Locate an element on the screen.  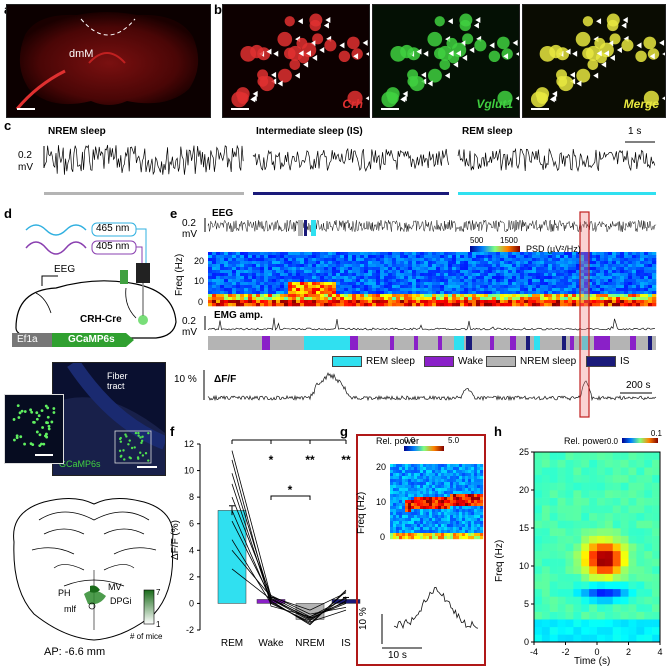
f-xtick-label: REM is located at coordinates (232, 643).